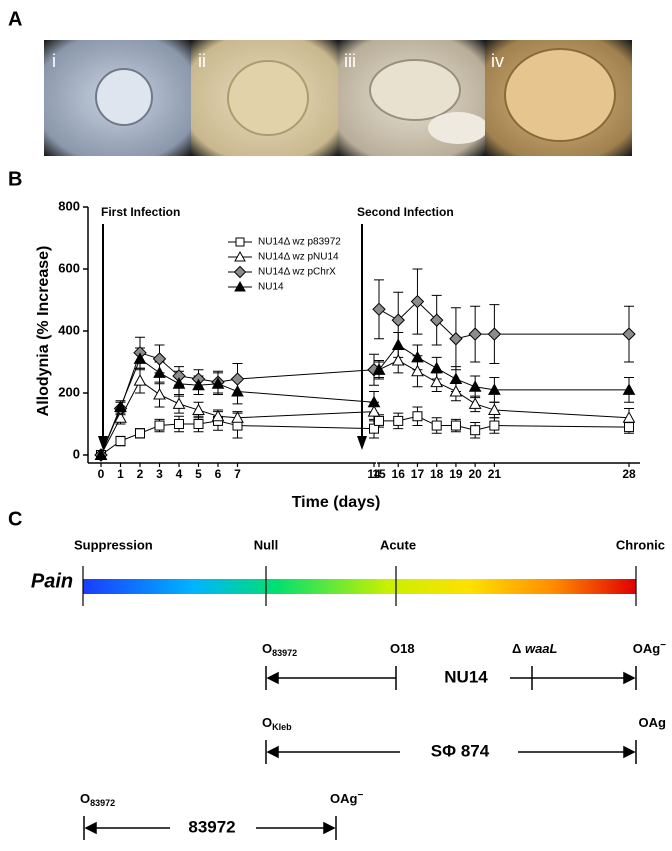 The image size is (672, 851). I want to click on stage-dividers, so click(359, 586).